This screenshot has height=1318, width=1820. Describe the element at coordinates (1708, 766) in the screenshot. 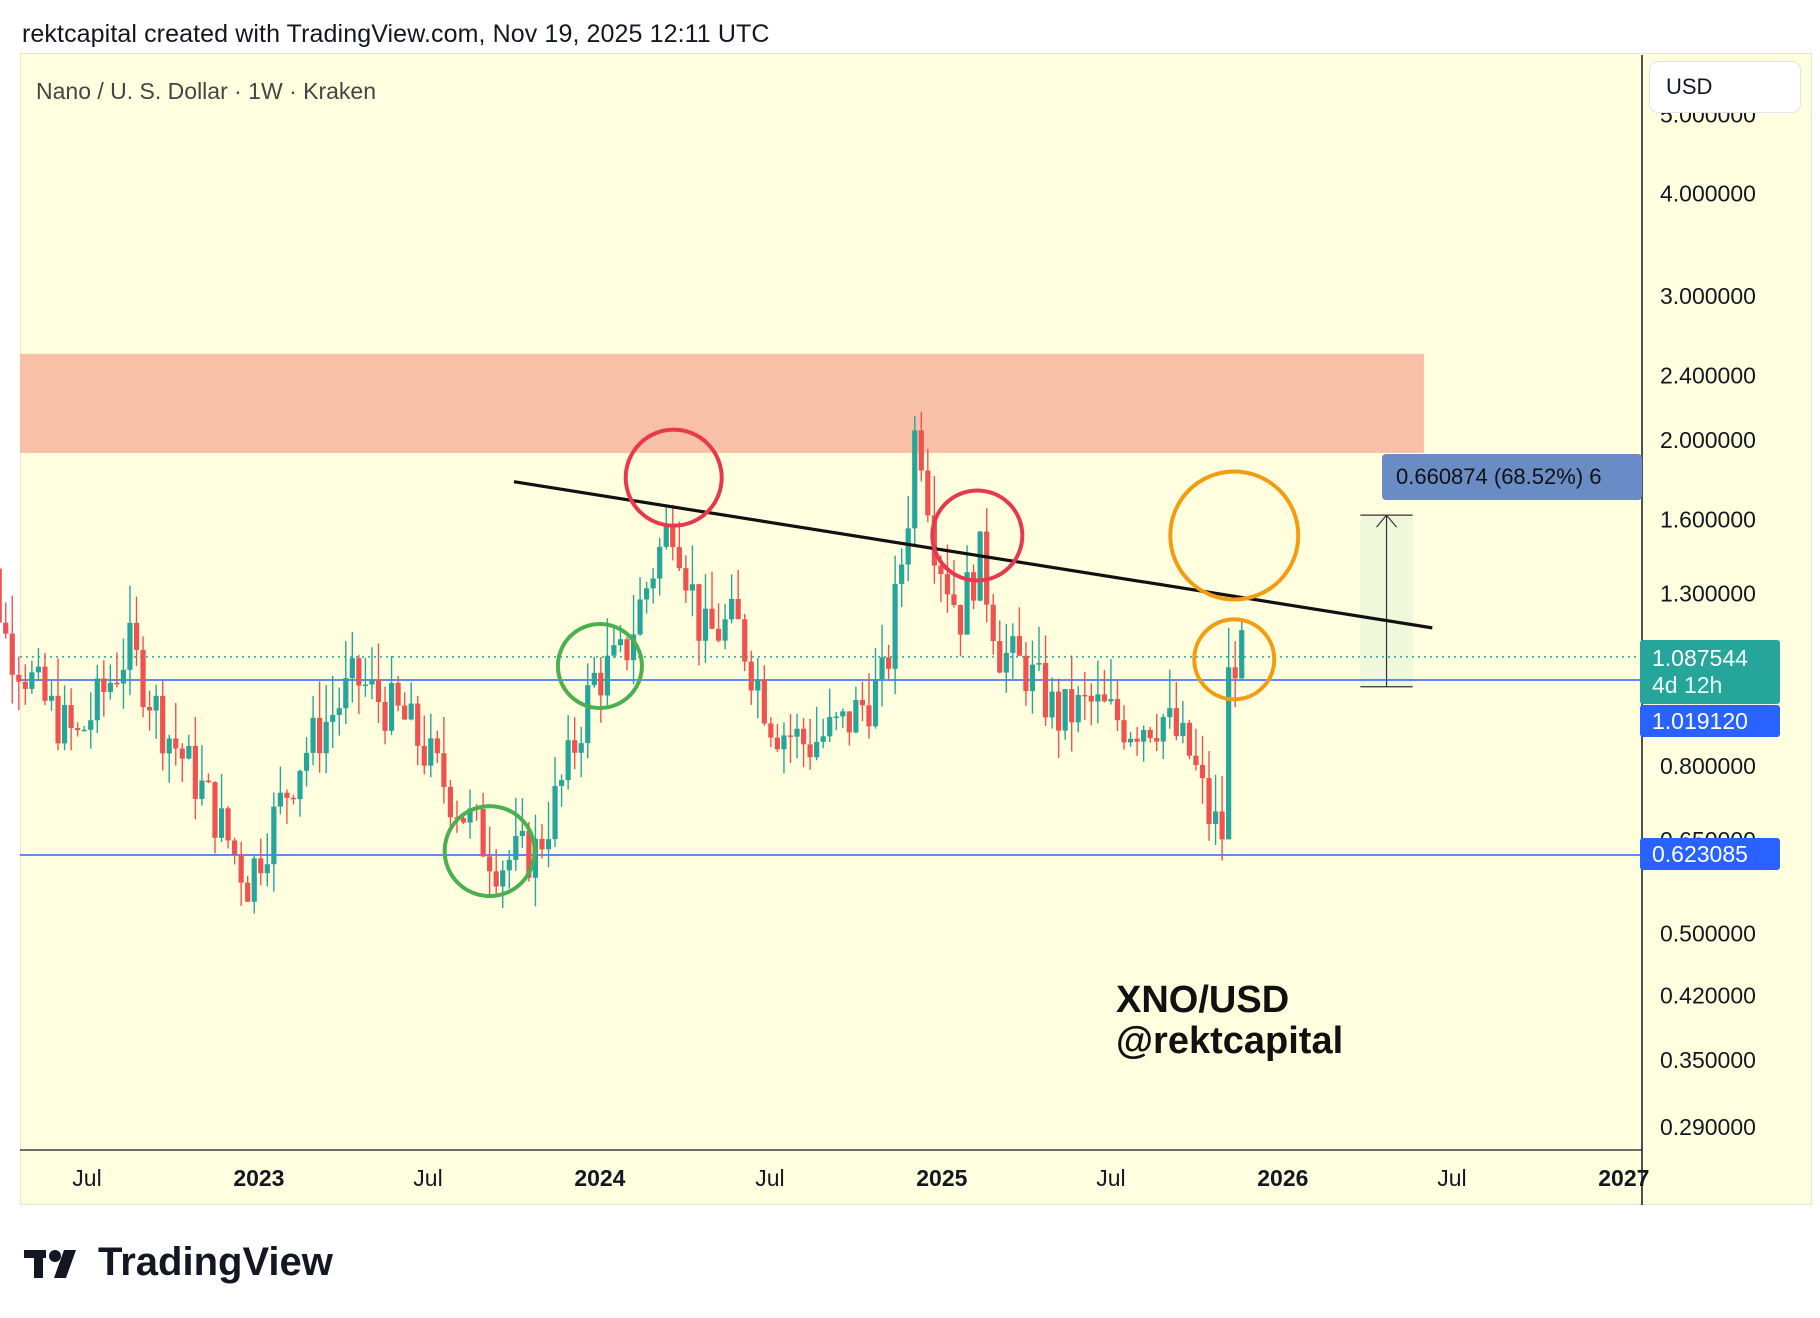

I see `y-tick-label: 0.800000` at that location.